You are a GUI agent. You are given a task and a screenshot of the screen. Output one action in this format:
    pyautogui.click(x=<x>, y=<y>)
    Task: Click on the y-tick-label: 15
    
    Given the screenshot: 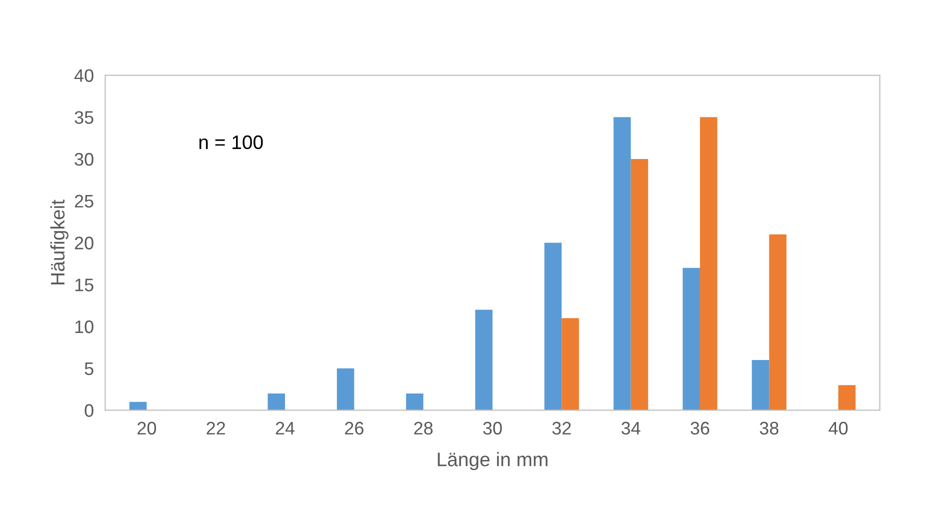 What is the action you would take?
    pyautogui.click(x=84, y=285)
    